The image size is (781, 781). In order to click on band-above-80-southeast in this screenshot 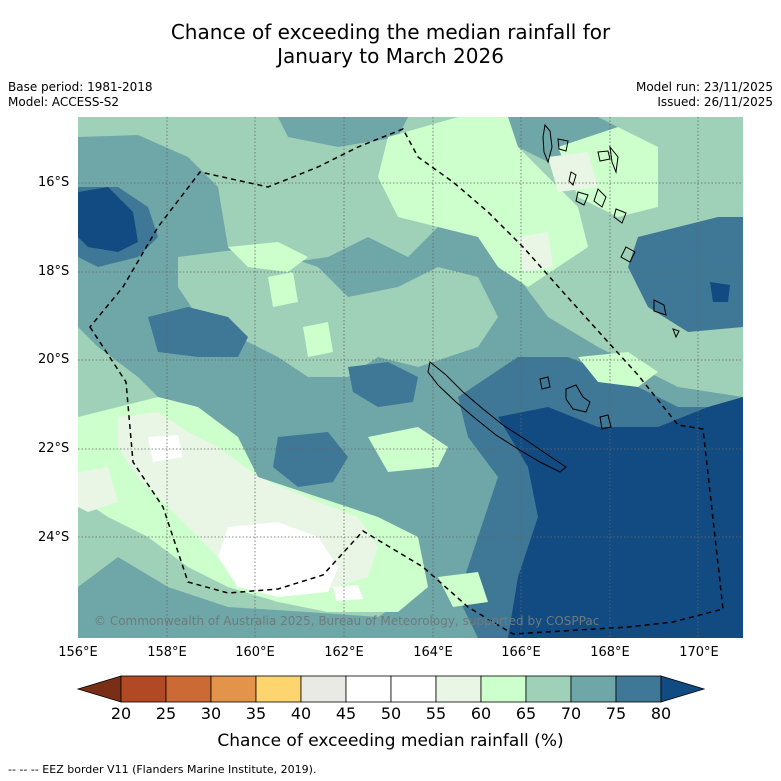, I will do `click(620, 517)`.